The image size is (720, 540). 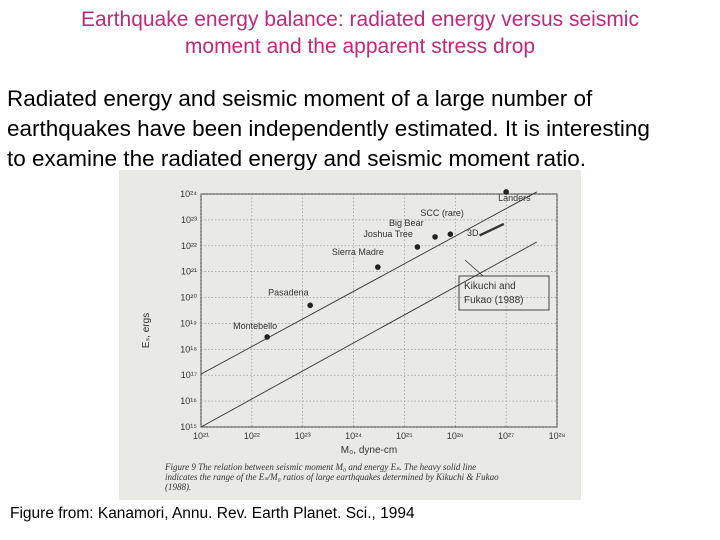 What do you see at coordinates (189, 220) in the screenshot?
I see `y-tick-label: 10²³` at bounding box center [189, 220].